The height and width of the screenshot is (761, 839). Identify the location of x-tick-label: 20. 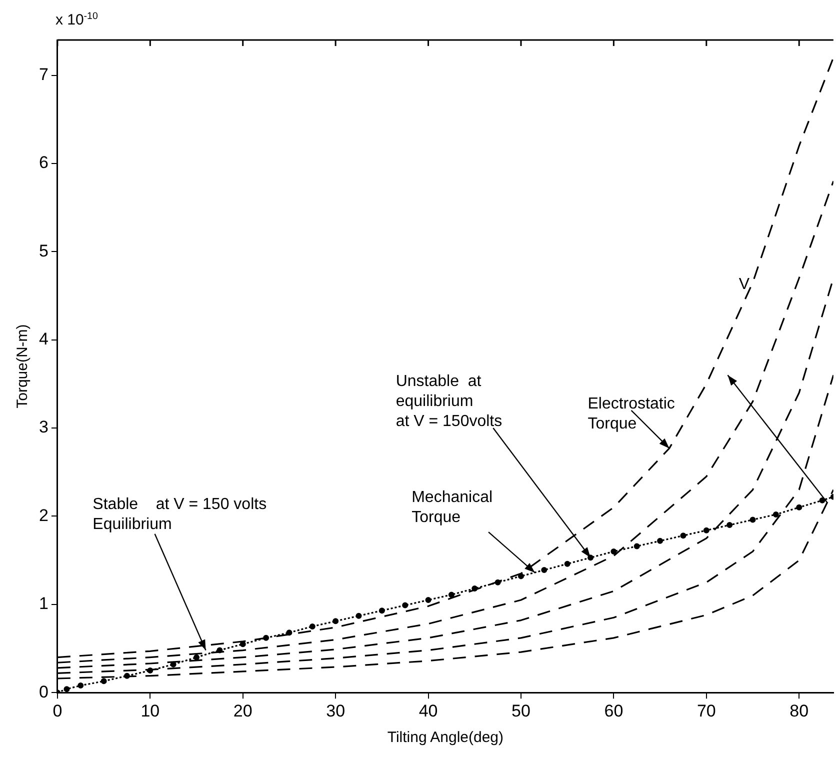
(242, 710).